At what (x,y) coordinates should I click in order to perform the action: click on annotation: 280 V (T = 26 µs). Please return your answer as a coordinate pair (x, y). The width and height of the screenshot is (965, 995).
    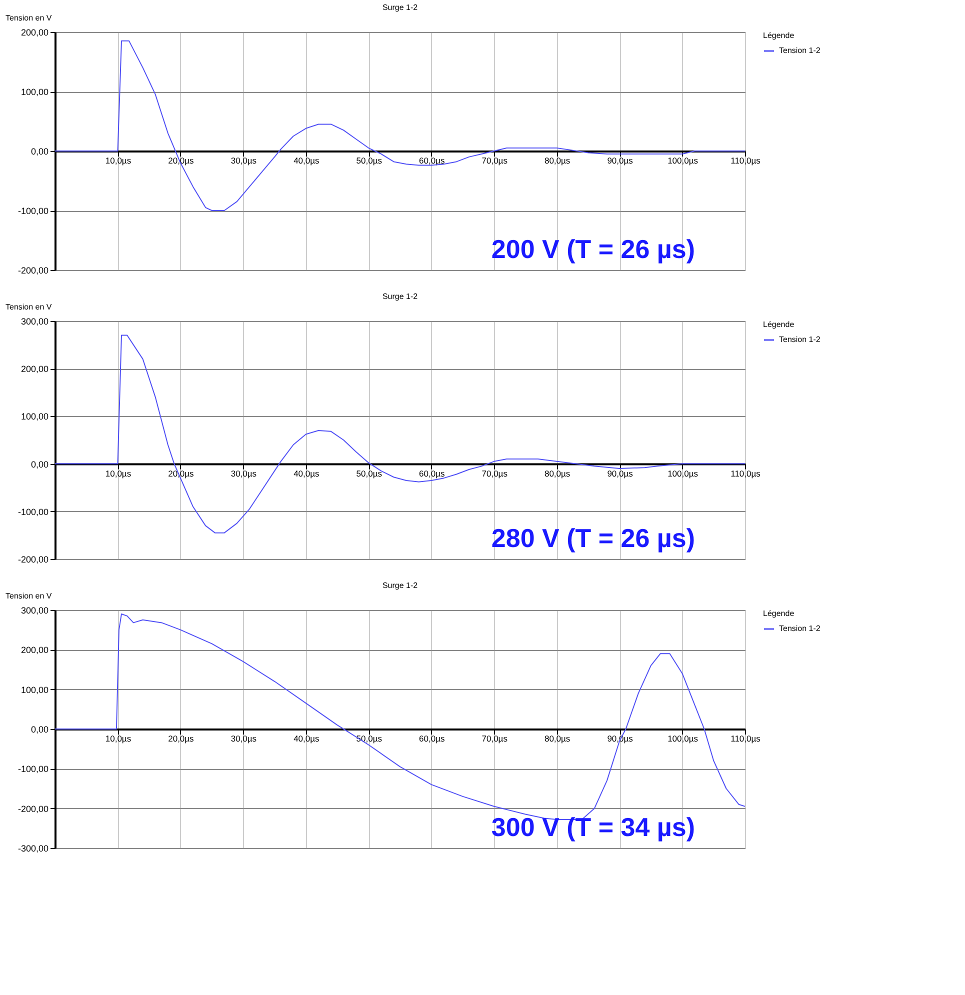
    Looking at the image, I should click on (593, 538).